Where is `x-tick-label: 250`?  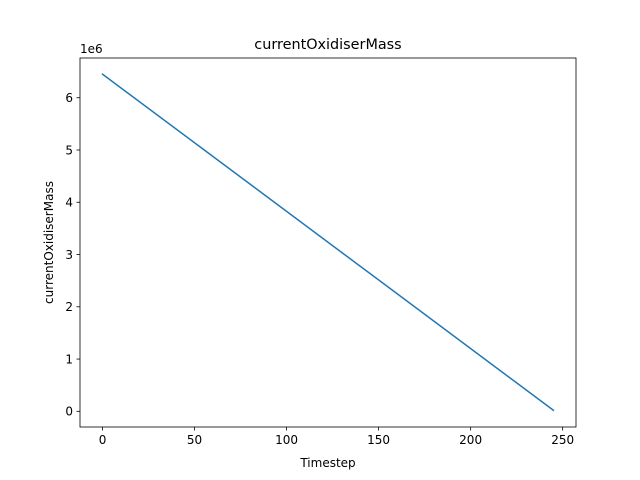 x-tick-label: 250 is located at coordinates (562, 440).